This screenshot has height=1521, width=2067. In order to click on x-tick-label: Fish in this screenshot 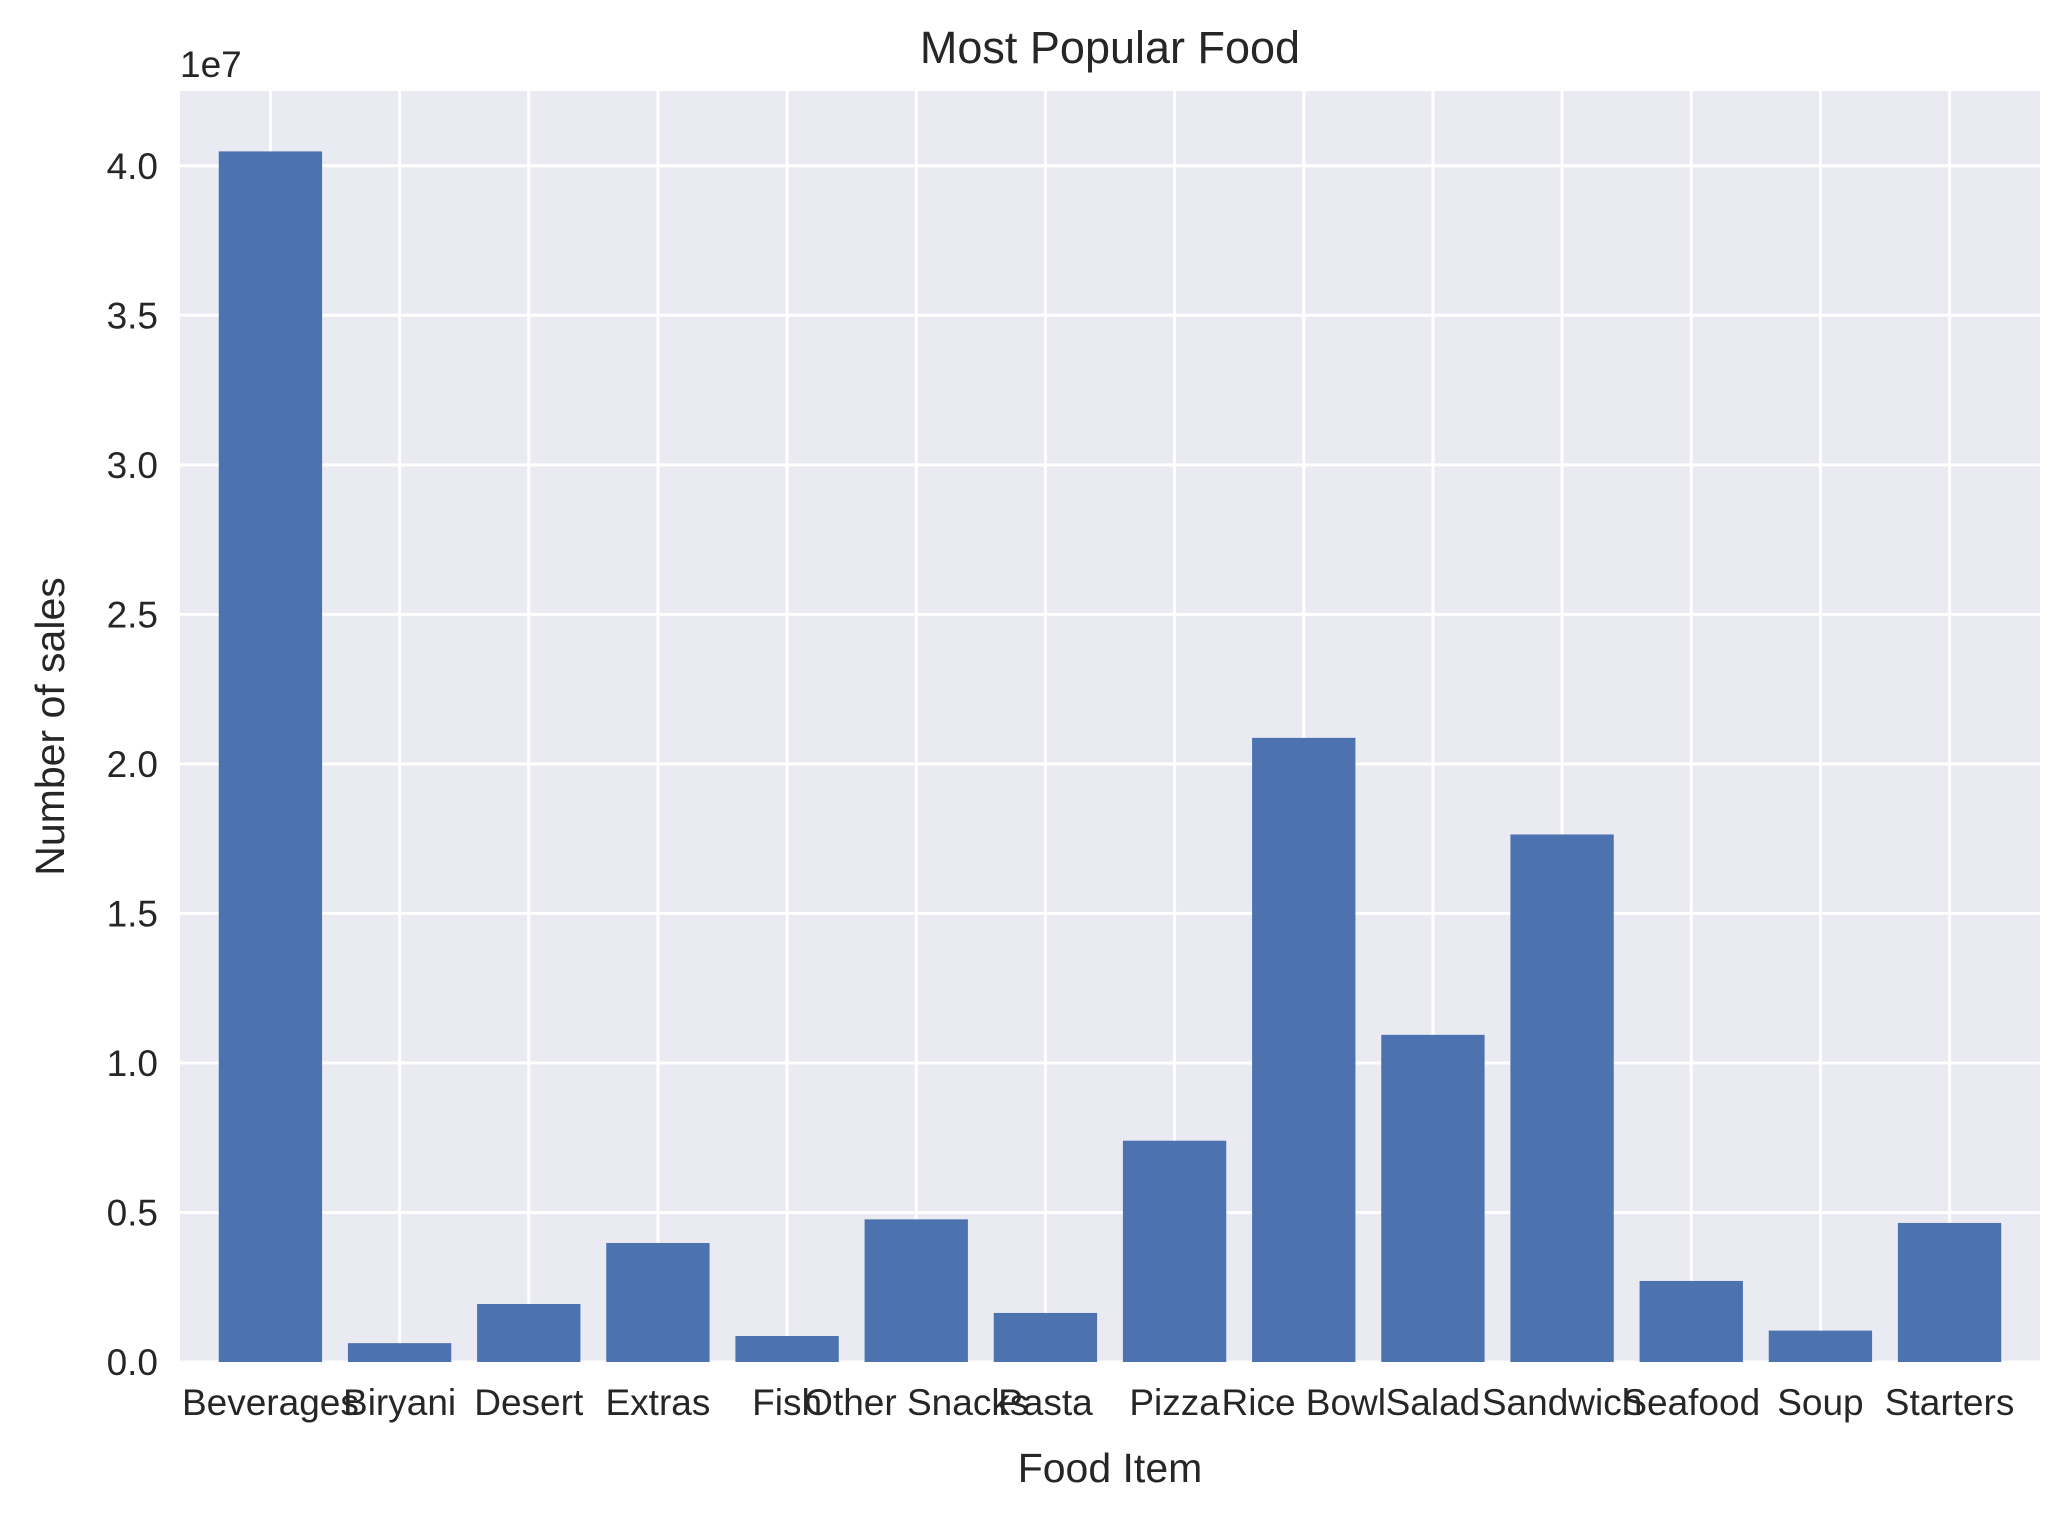, I will do `click(787, 1402)`.